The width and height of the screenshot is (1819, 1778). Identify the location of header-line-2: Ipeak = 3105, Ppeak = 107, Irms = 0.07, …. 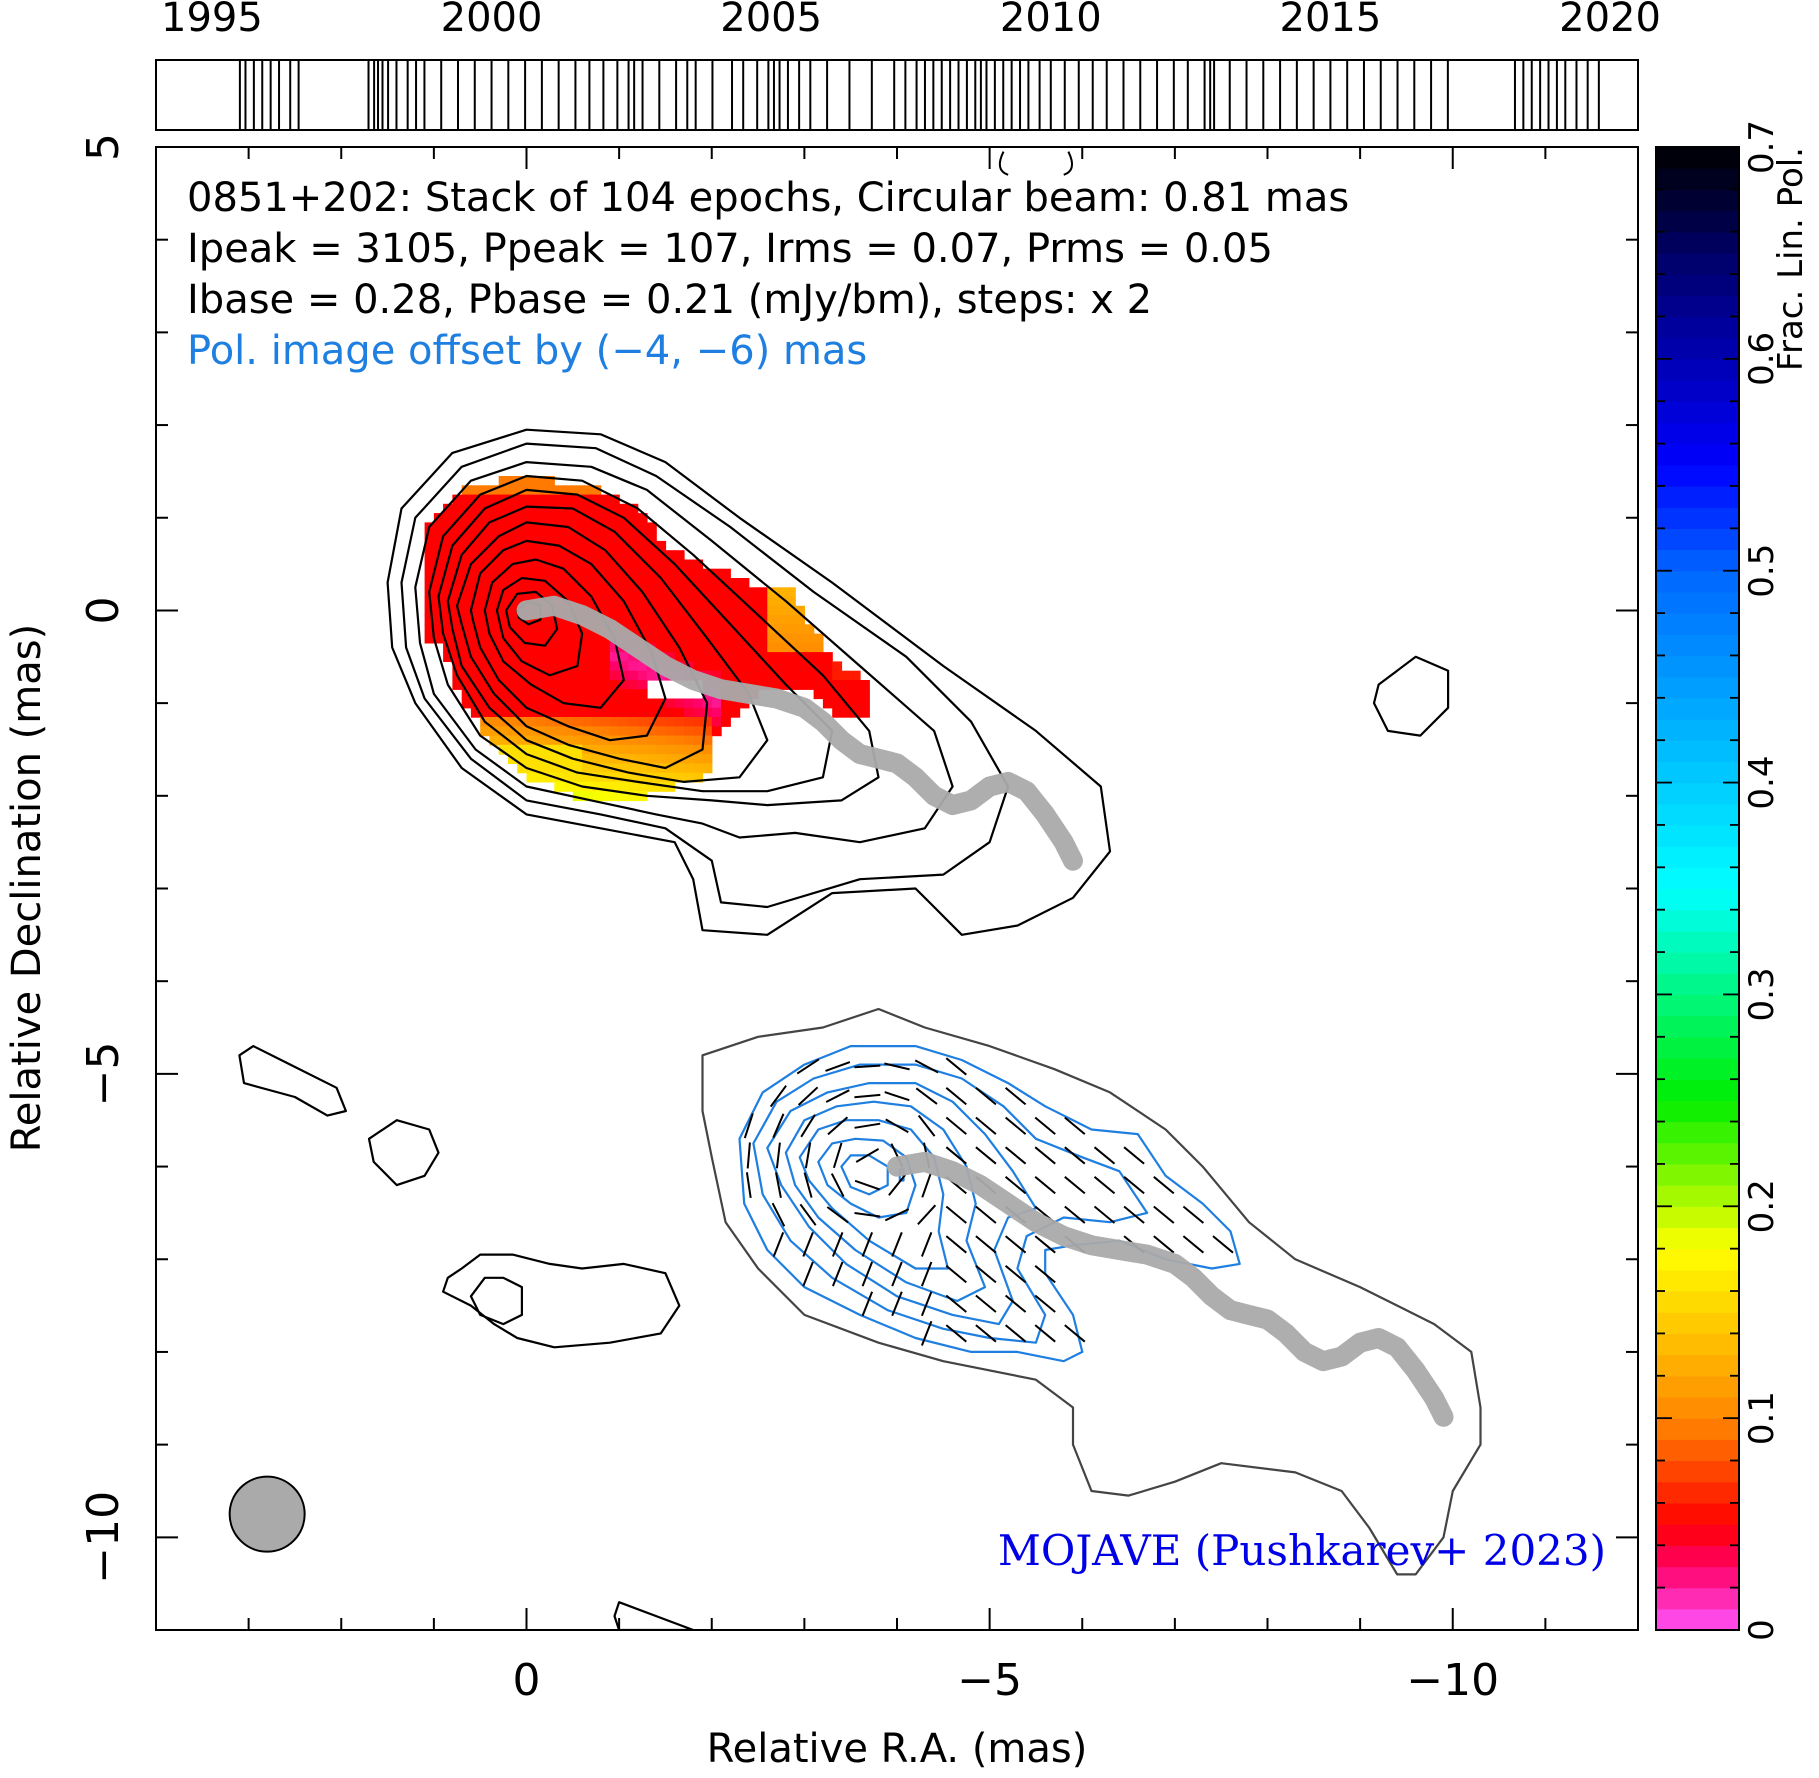
(730, 249).